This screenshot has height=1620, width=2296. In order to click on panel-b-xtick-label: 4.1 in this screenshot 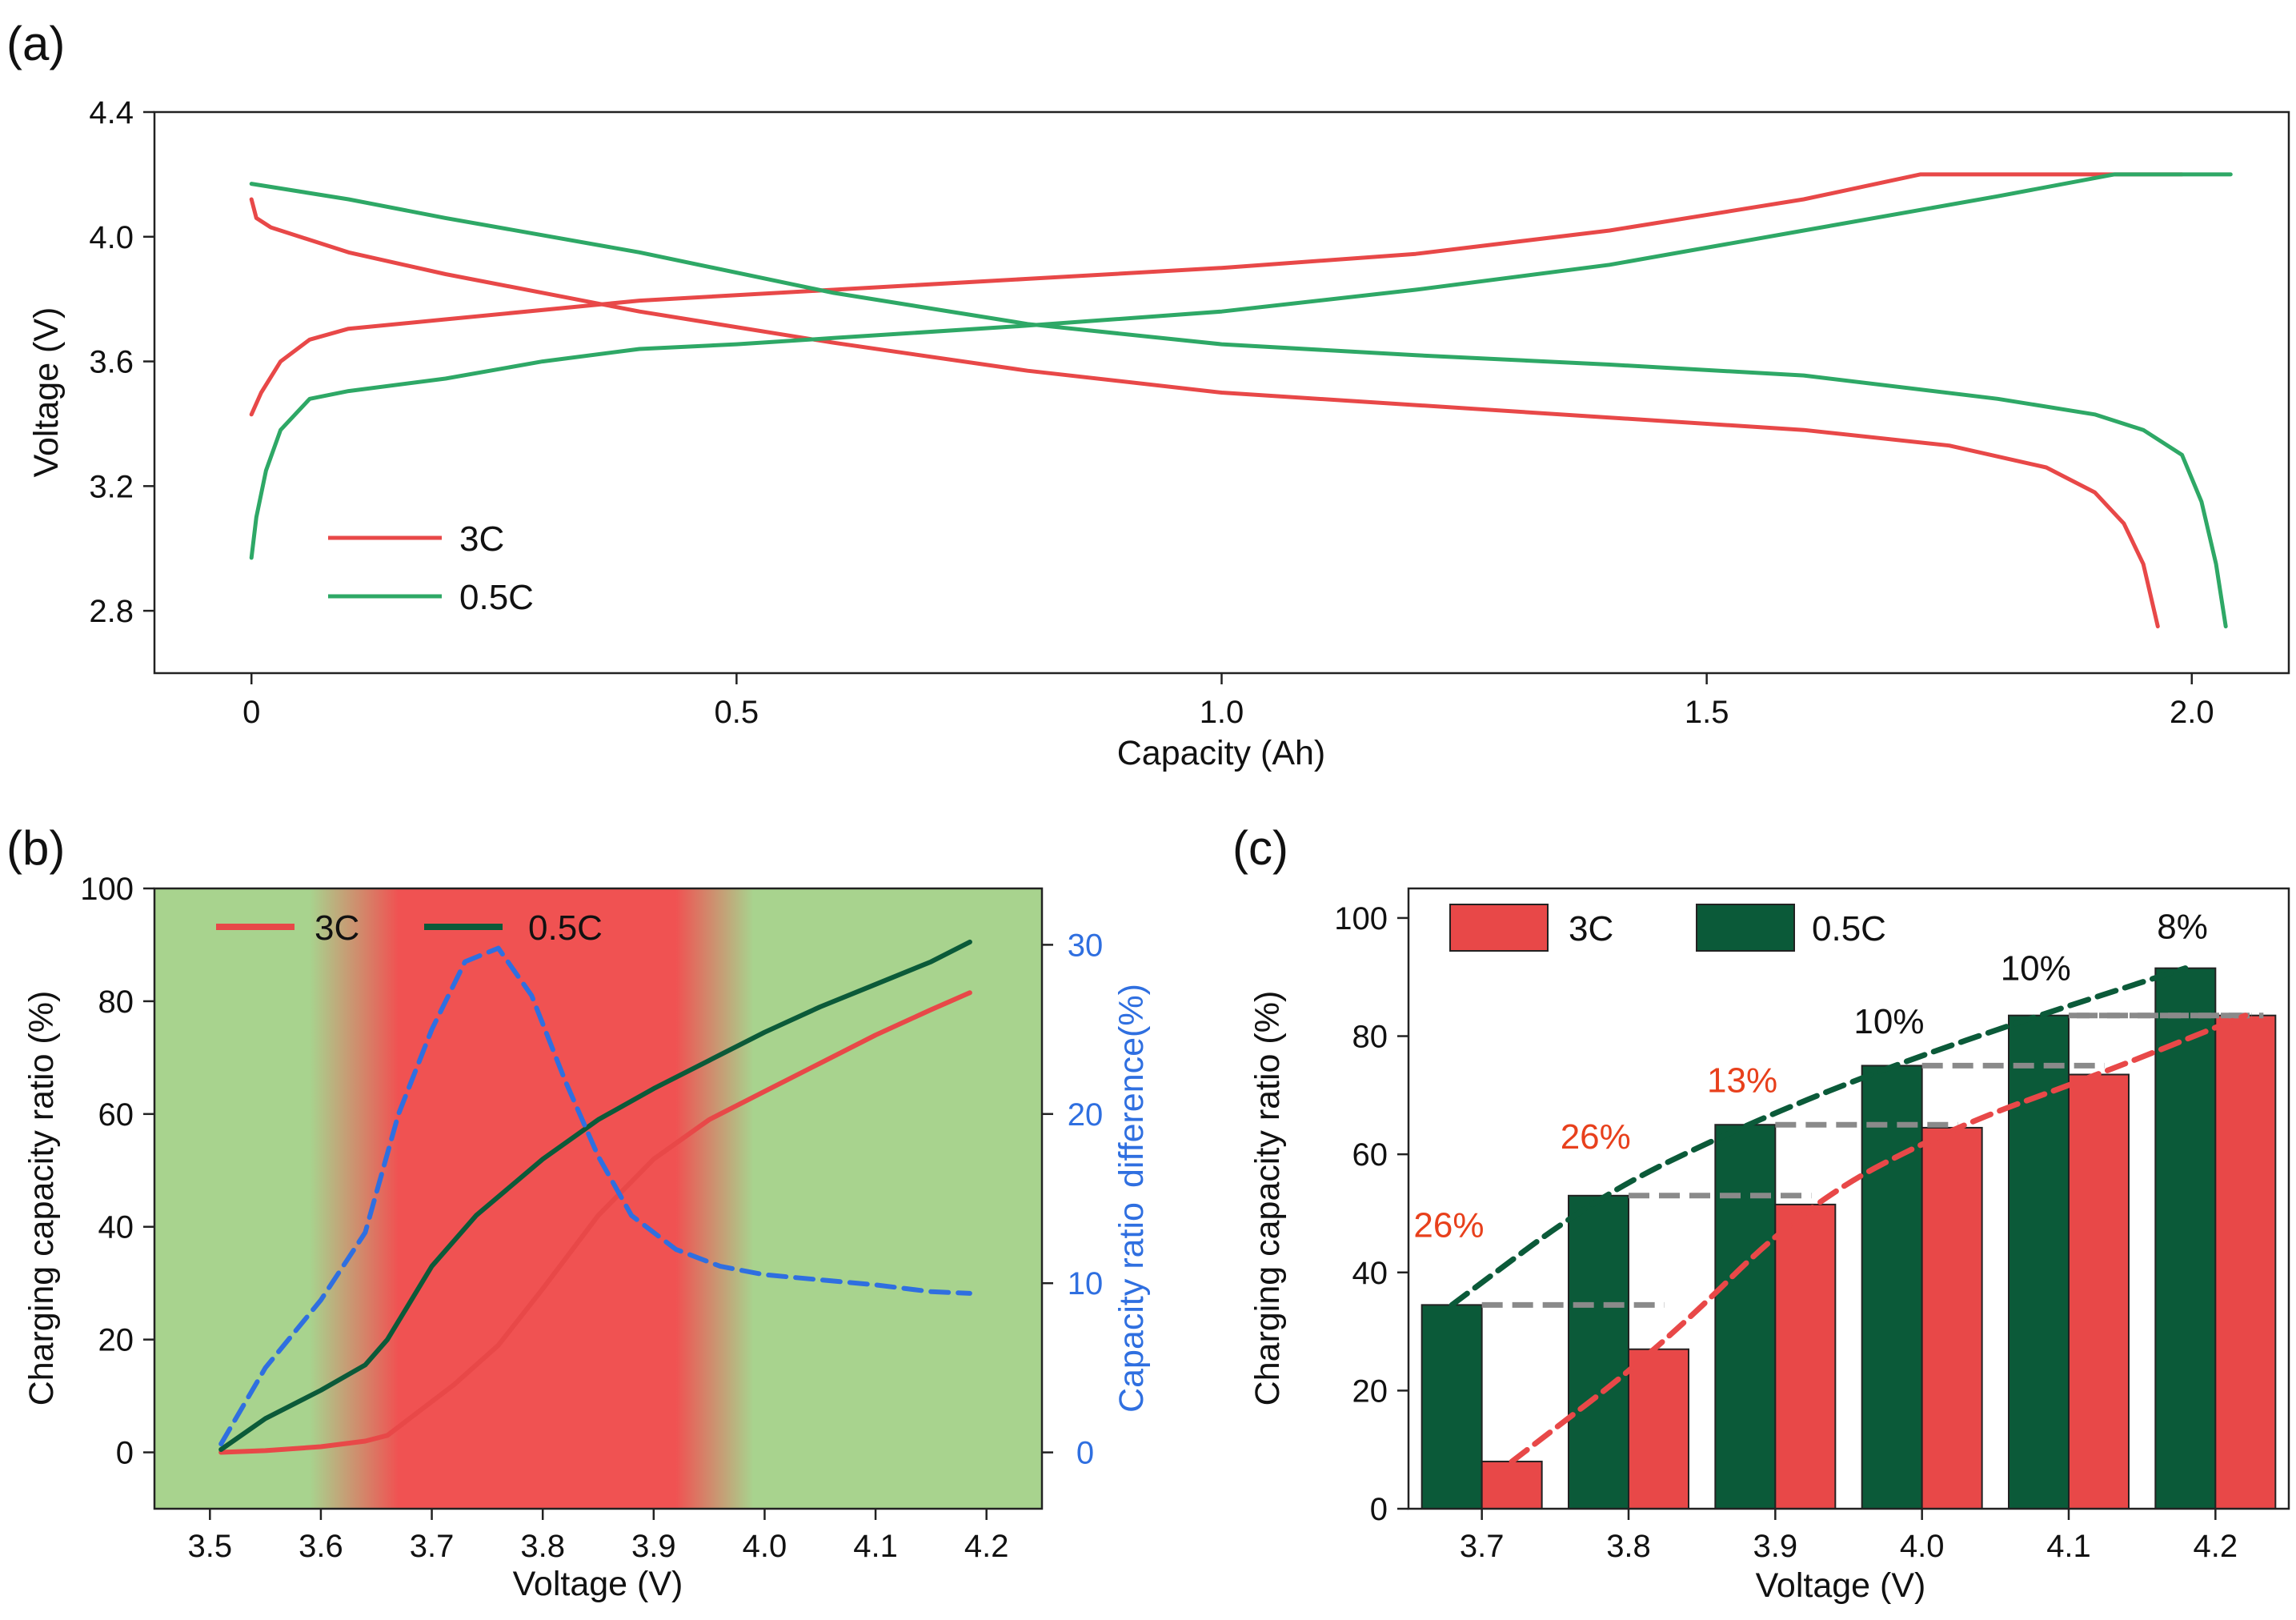, I will do `click(875, 1546)`.